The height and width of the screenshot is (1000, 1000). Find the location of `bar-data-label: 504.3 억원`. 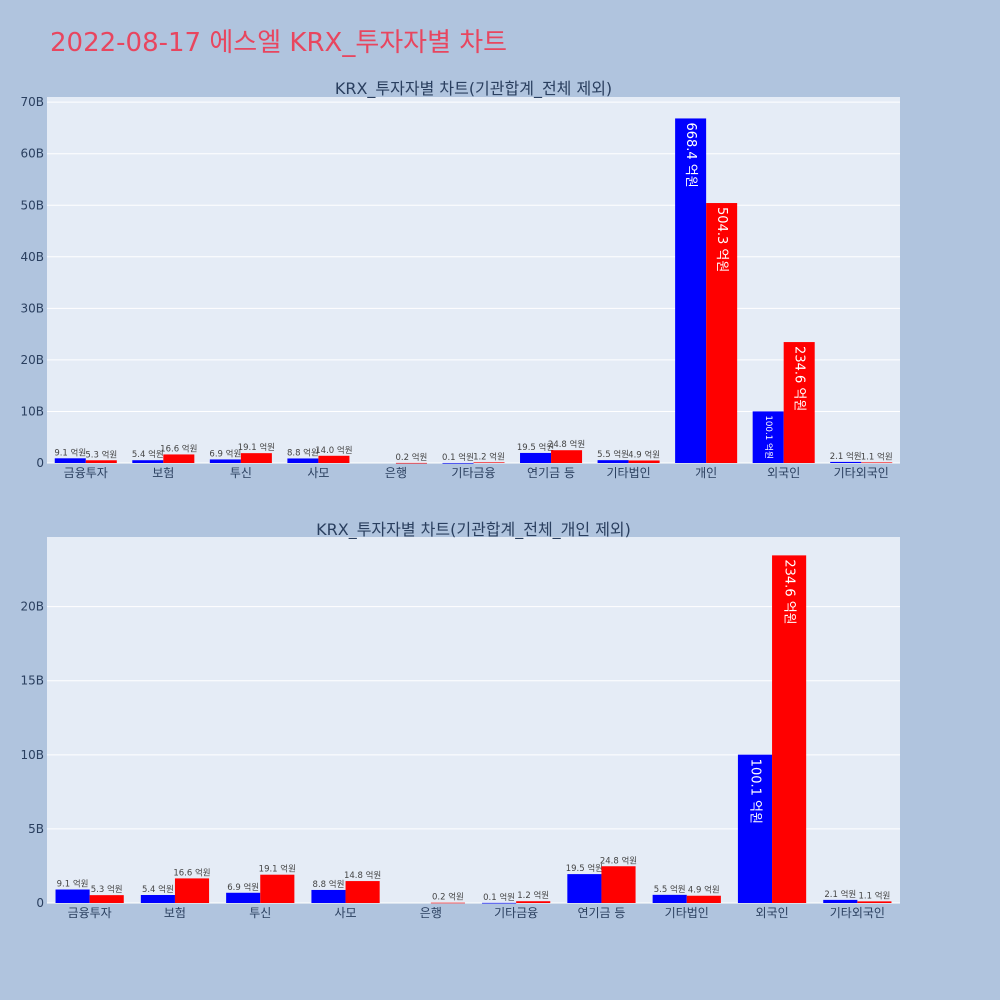

bar-data-label: 504.3 억원 is located at coordinates (721, 239).